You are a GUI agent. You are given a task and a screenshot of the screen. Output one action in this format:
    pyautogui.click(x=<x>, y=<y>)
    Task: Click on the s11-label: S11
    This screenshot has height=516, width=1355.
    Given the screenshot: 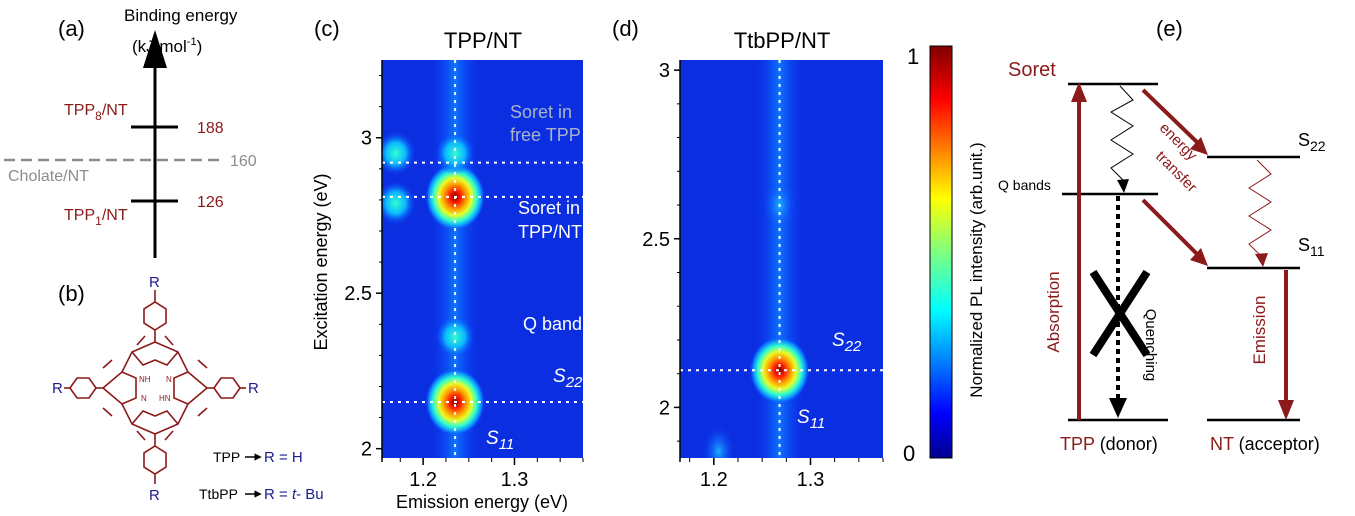 What is the action you would take?
    pyautogui.click(x=1311, y=247)
    